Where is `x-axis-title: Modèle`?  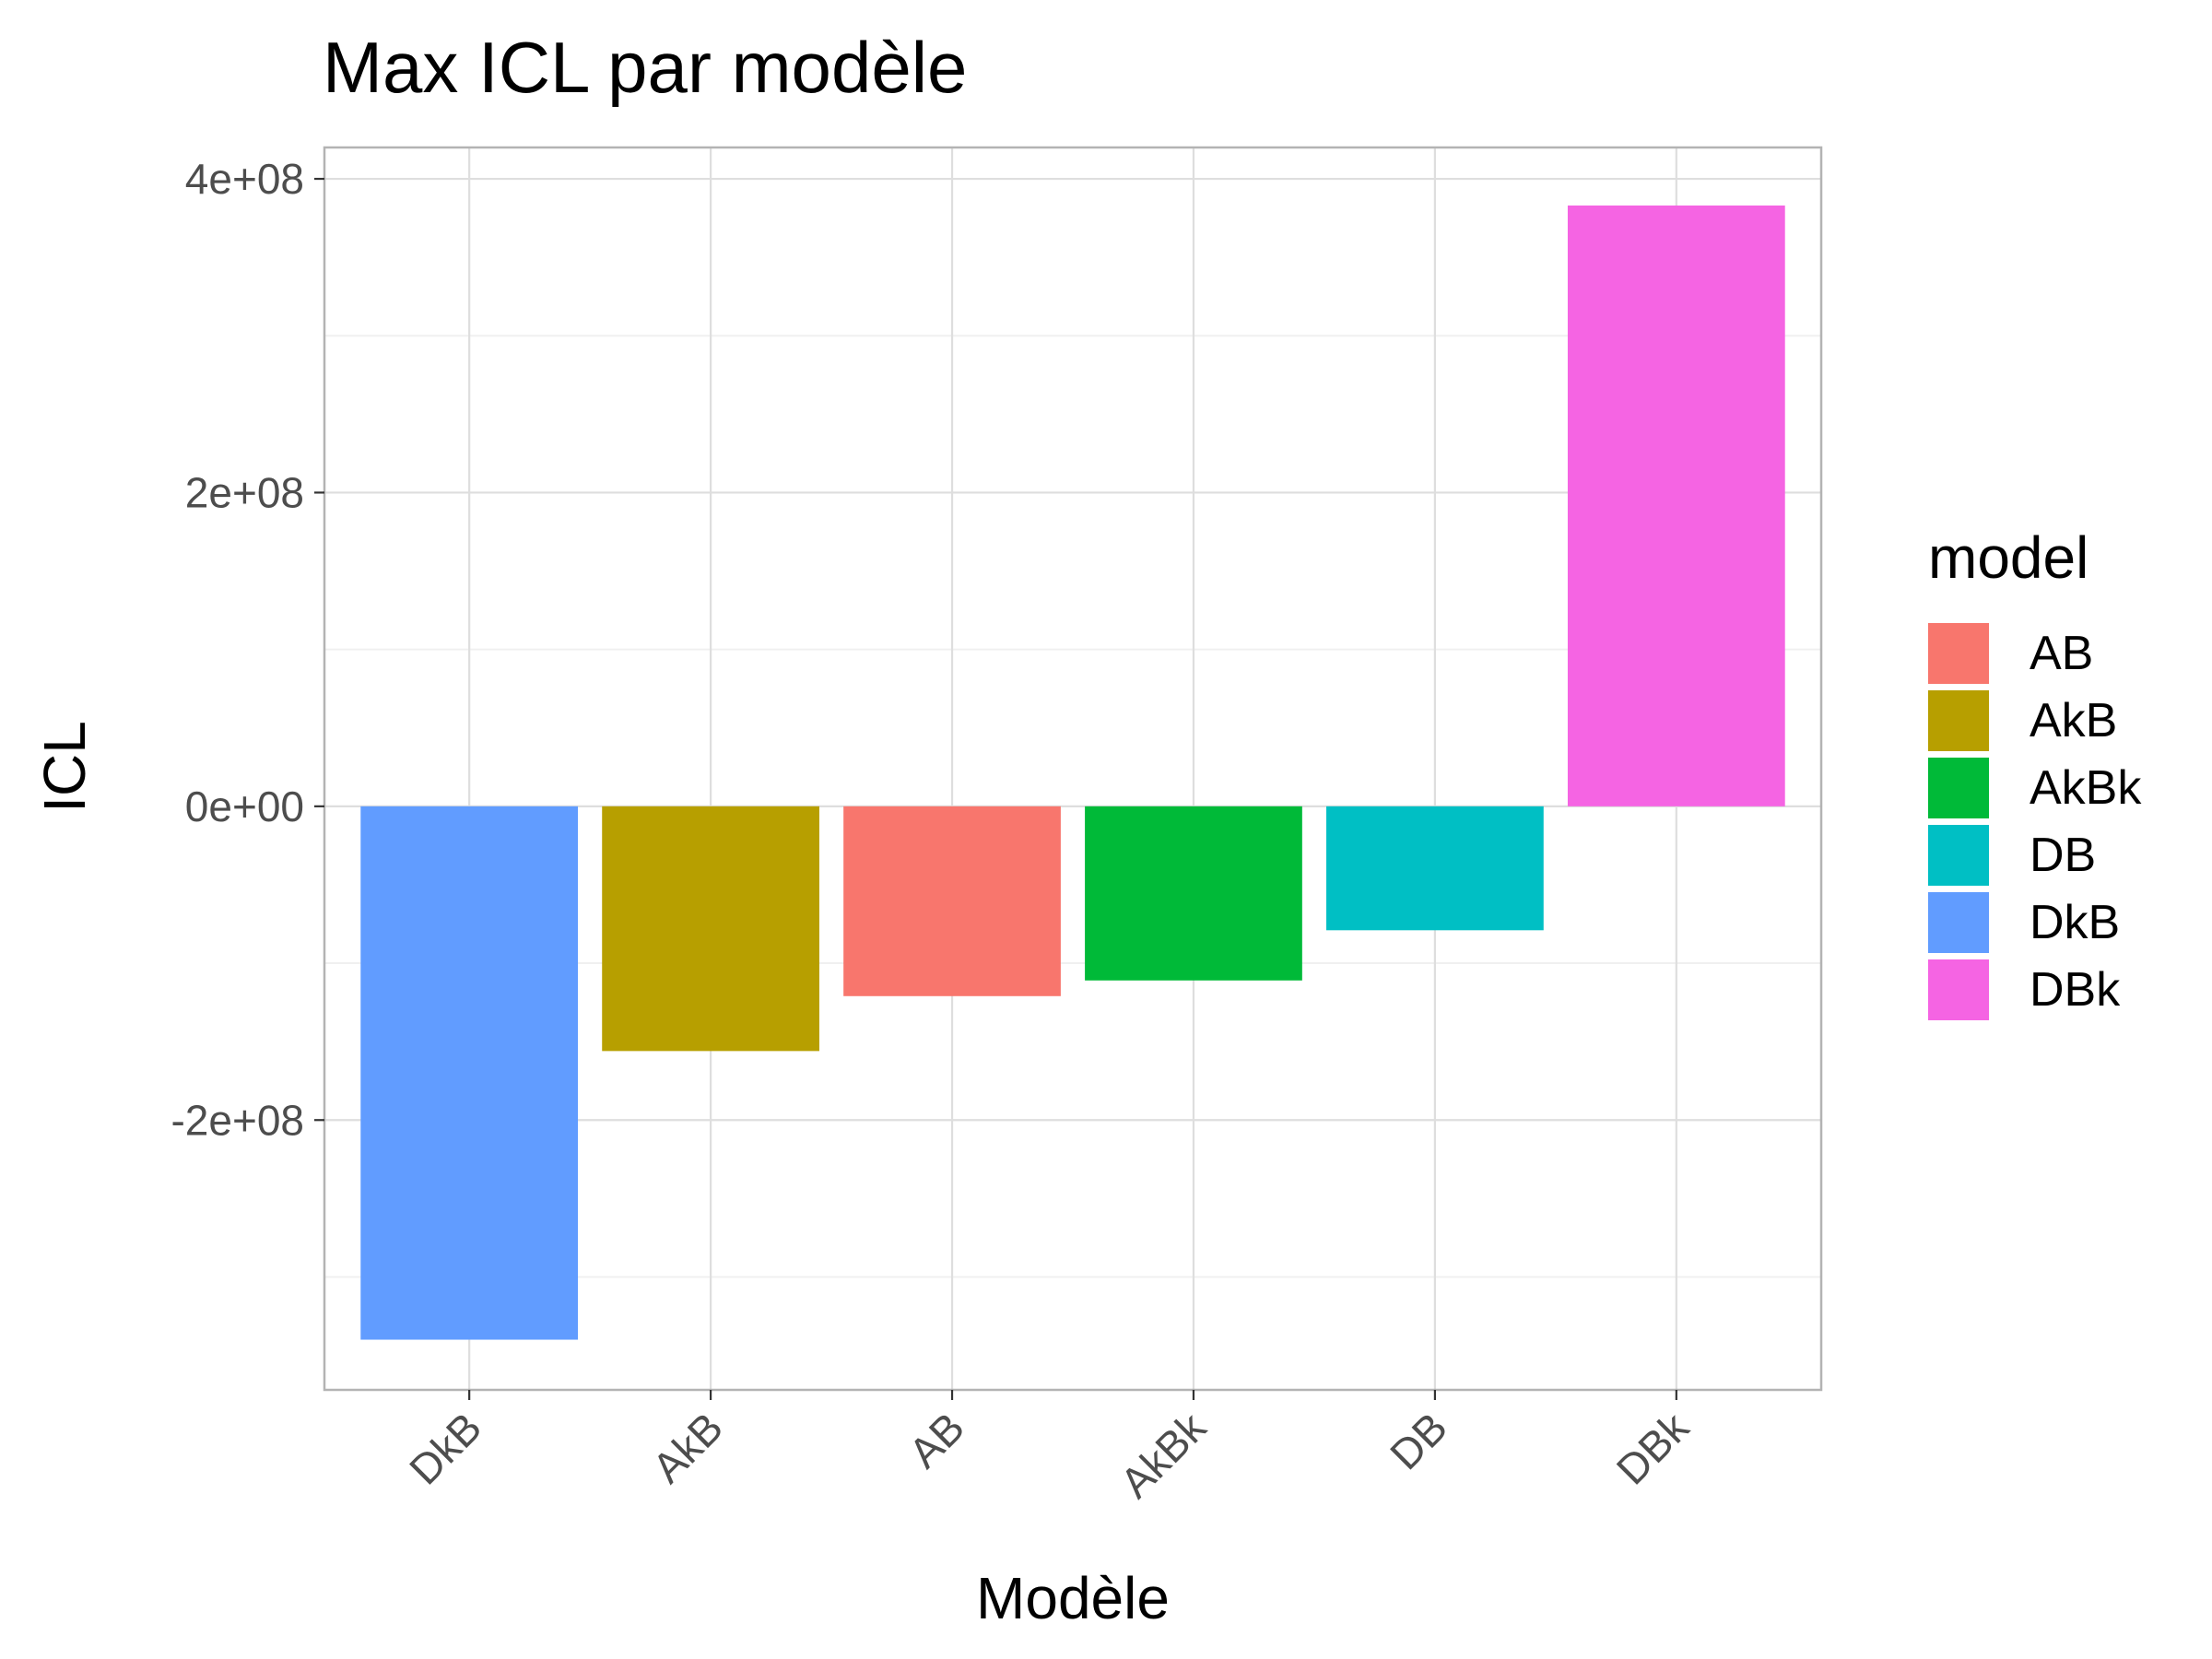 x-axis-title: Modèle is located at coordinates (1073, 1598).